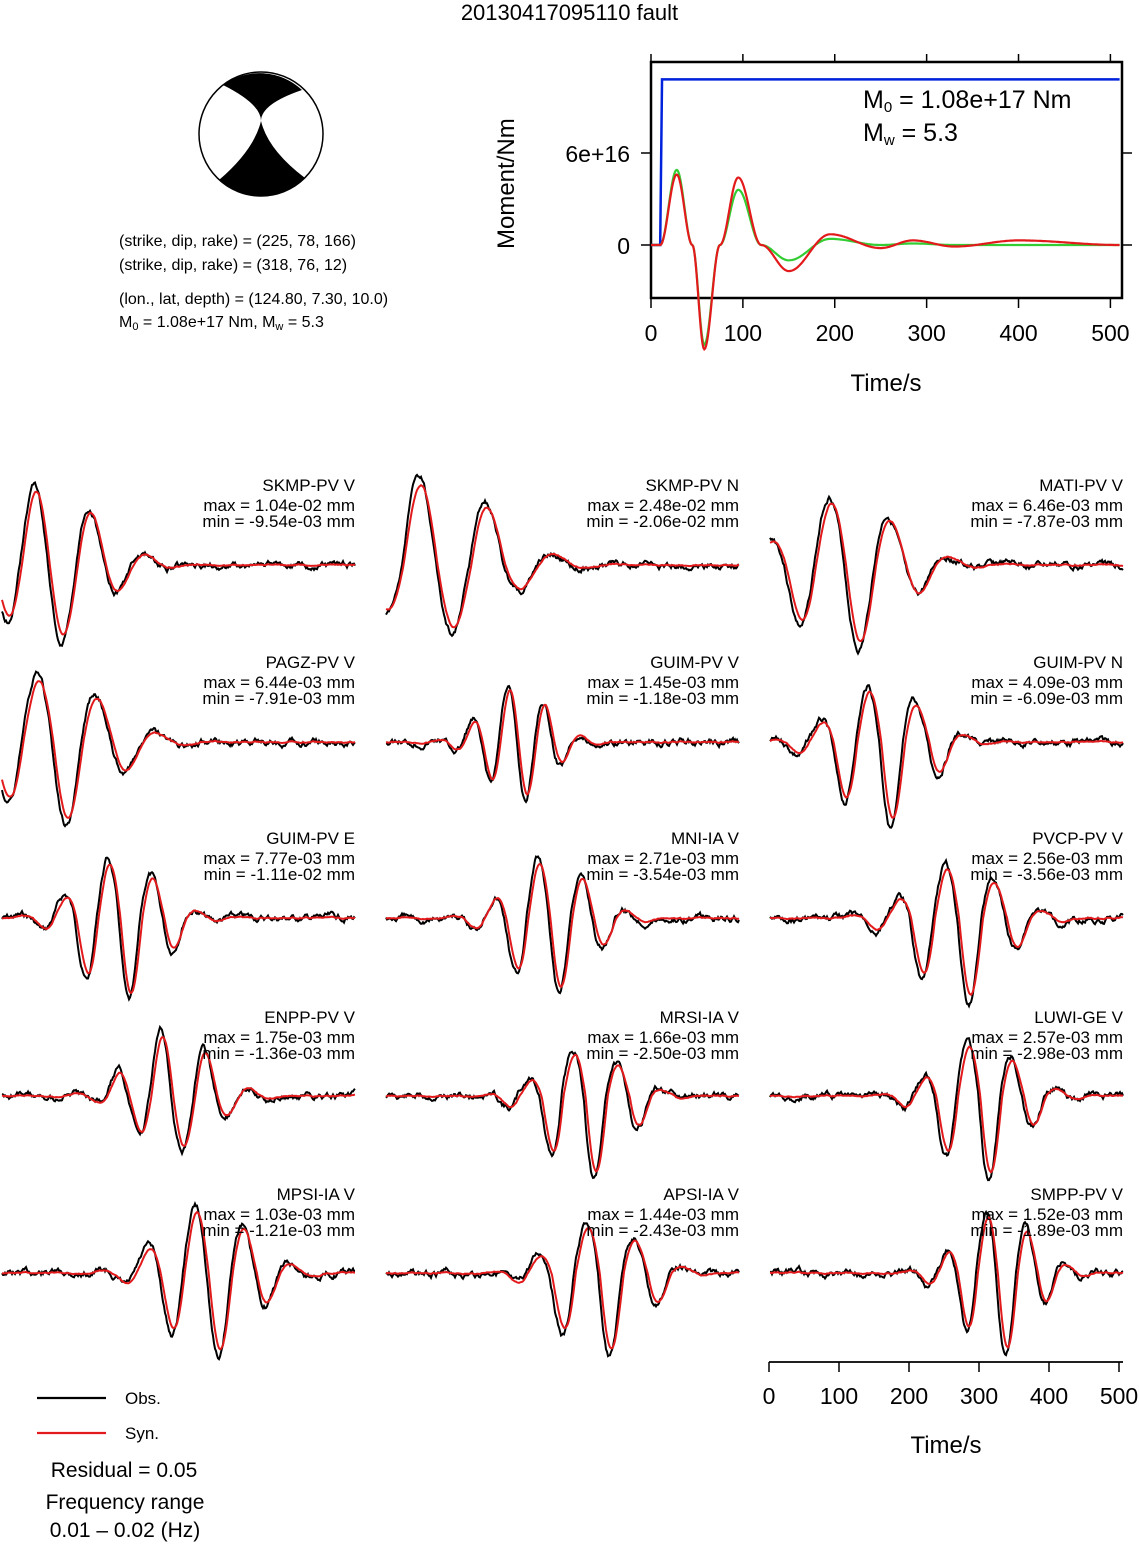  What do you see at coordinates (1078, 662) in the screenshot?
I see `station-name-label: GUIM-PV N` at bounding box center [1078, 662].